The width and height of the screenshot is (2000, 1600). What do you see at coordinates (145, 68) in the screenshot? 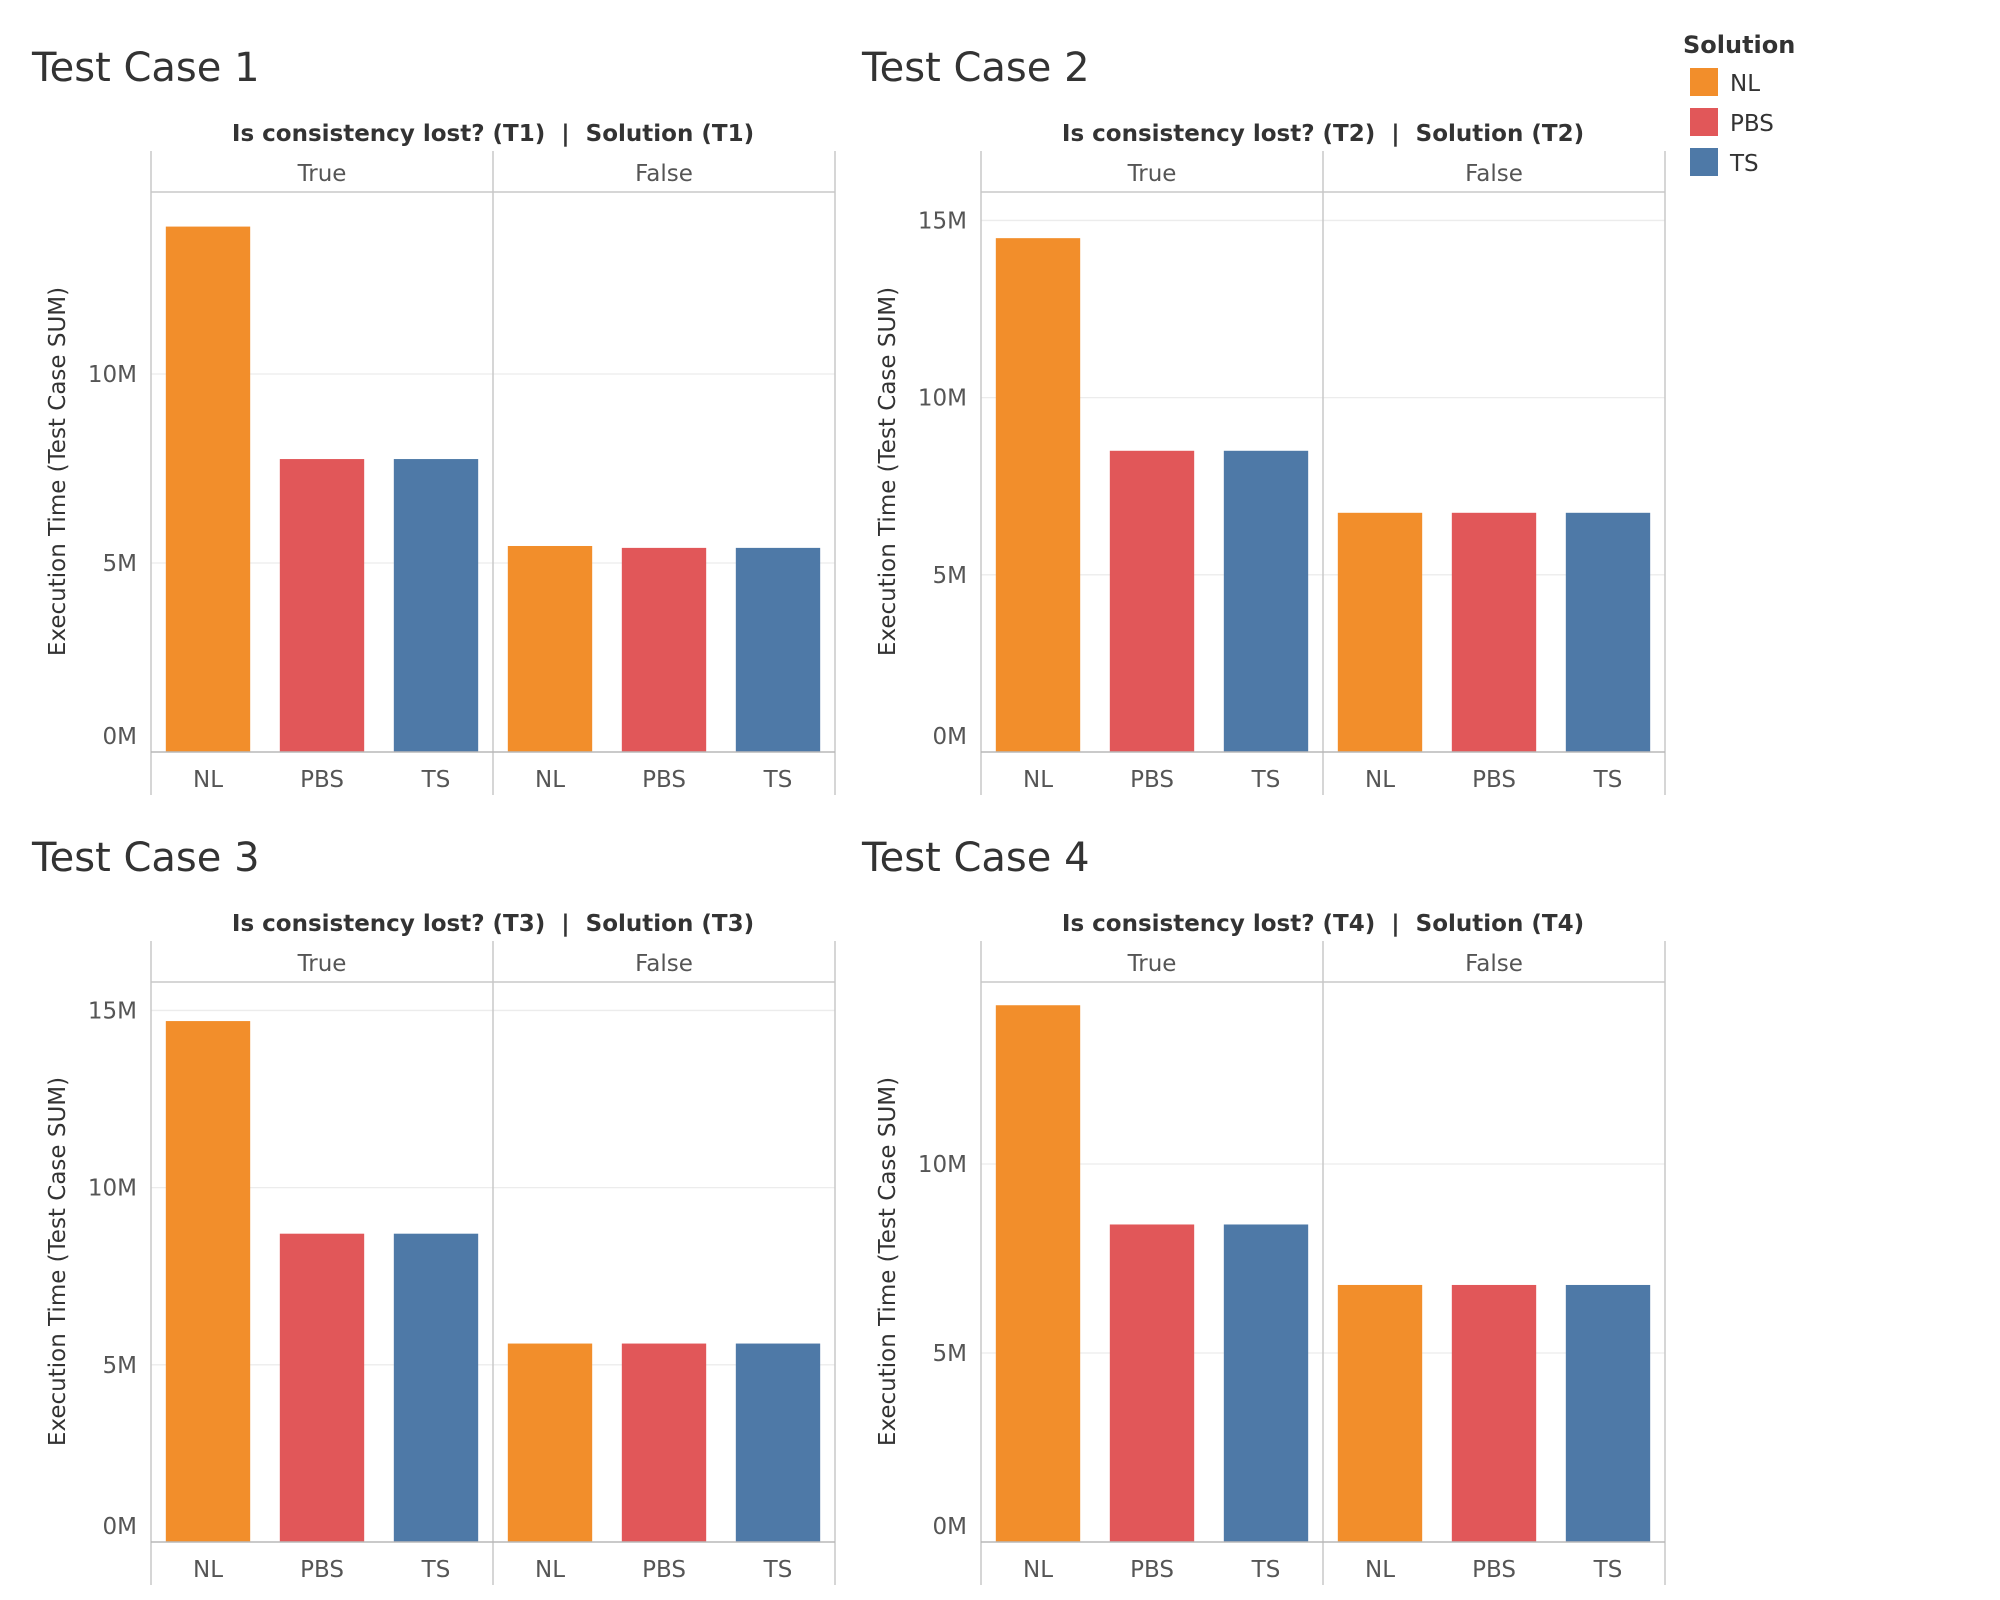
I see `panel-title: Test Case 1` at bounding box center [145, 68].